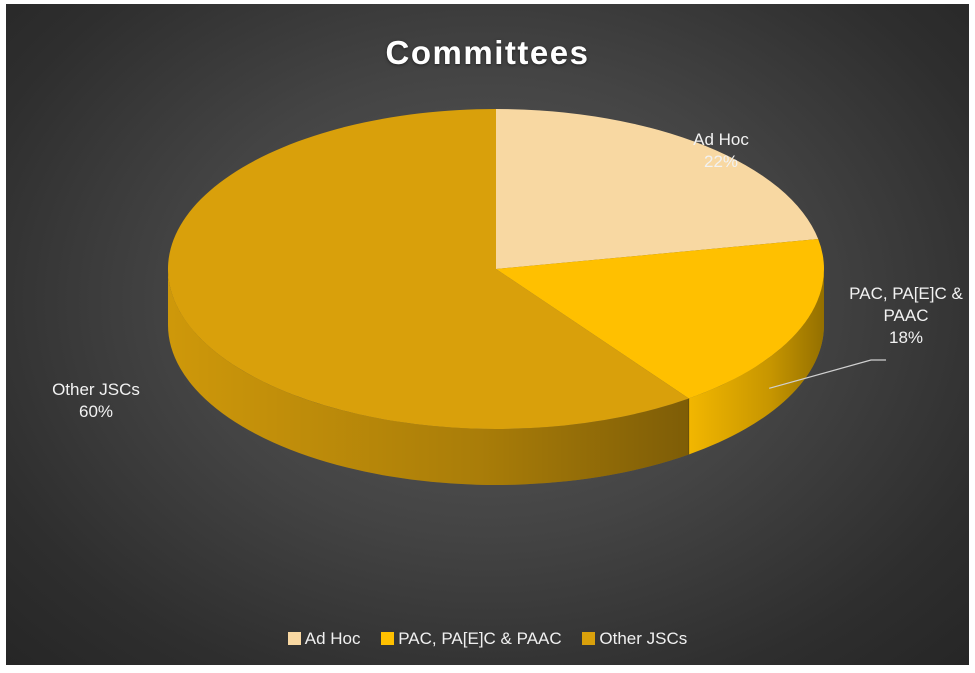 This screenshot has width=975, height=673. I want to click on pie-slice-ad-hoc, so click(657, 189).